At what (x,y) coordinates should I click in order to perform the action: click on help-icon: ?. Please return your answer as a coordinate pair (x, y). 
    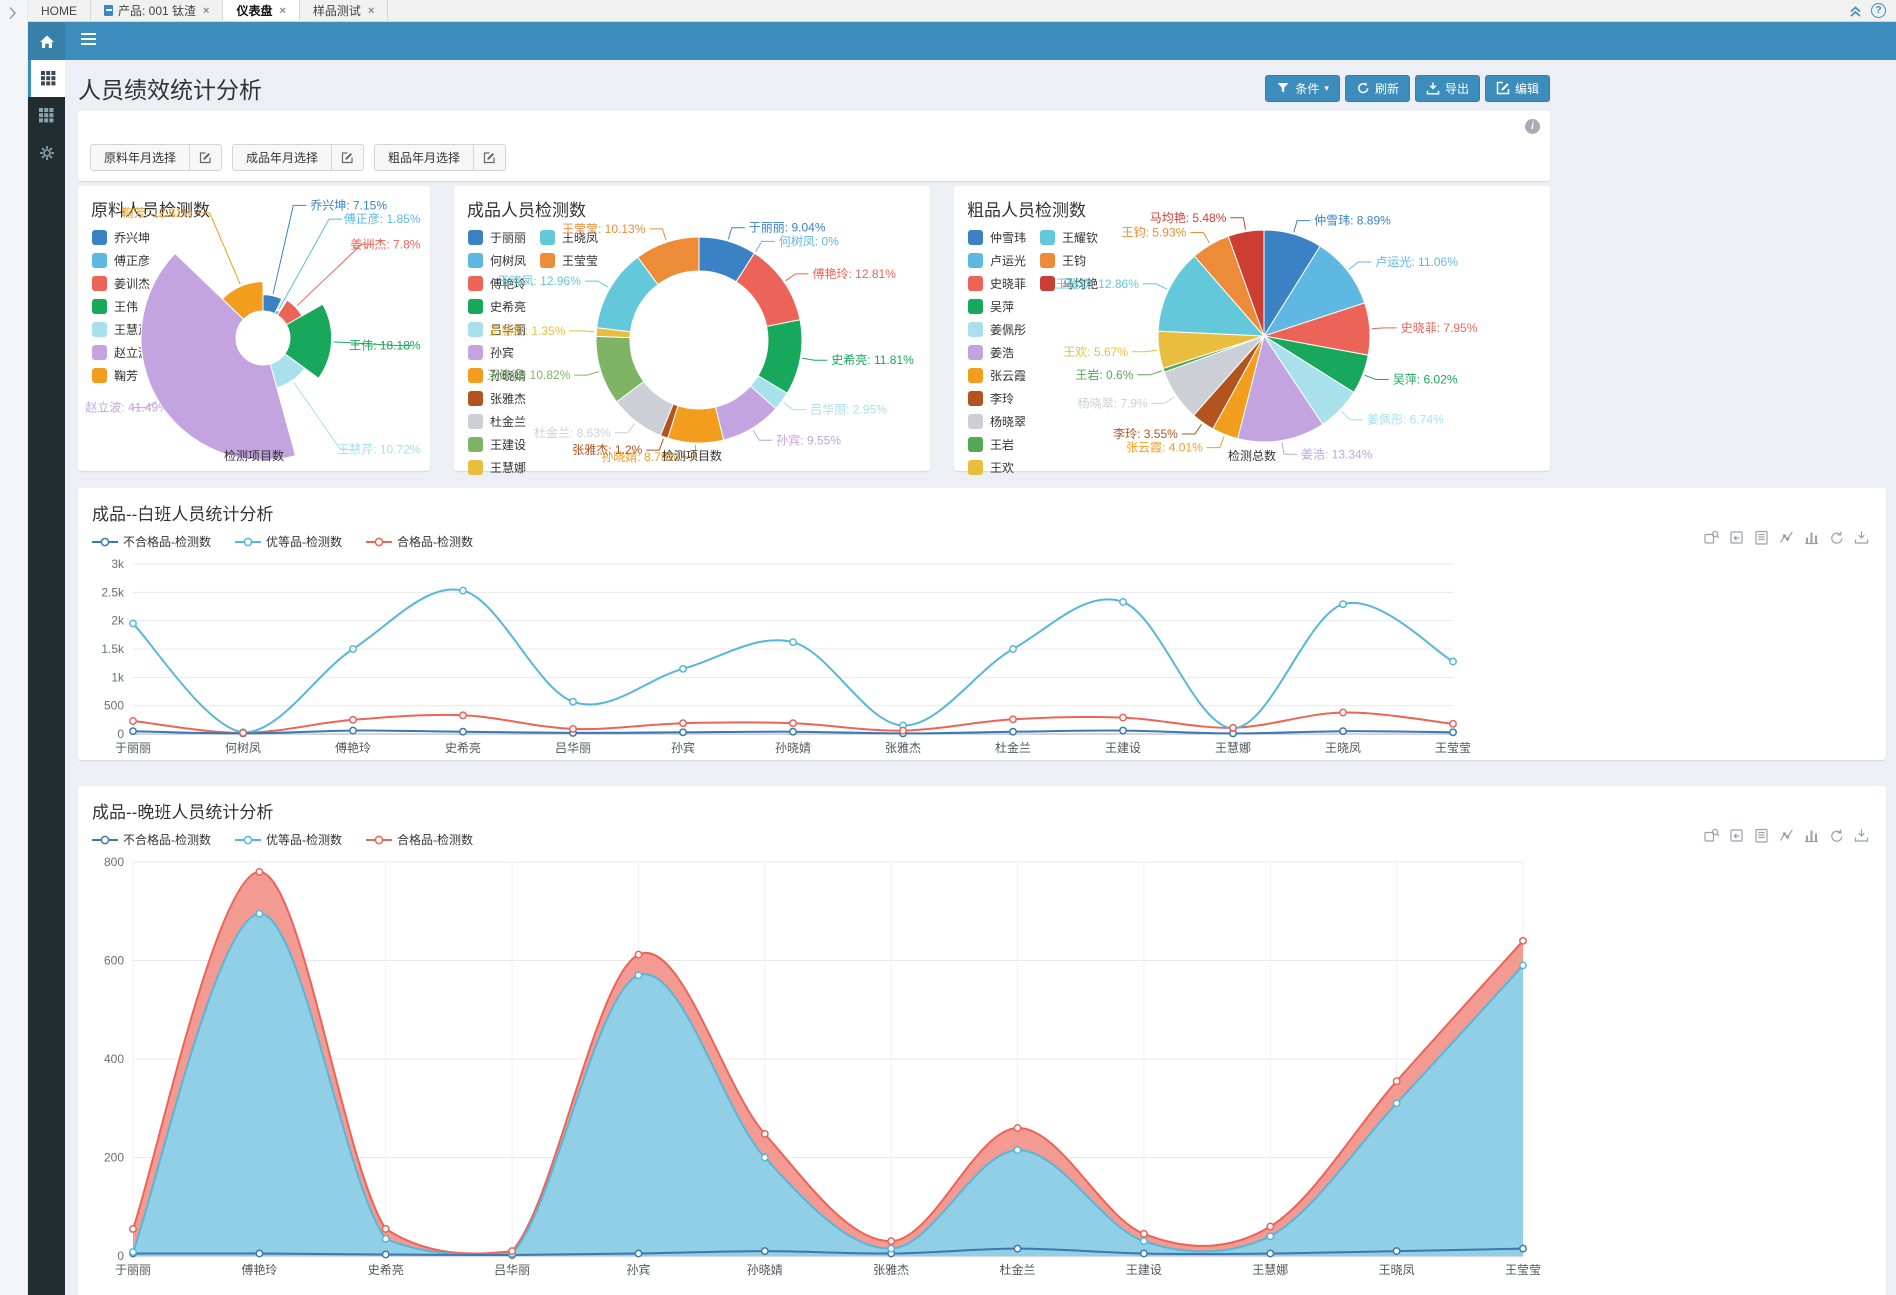
    Looking at the image, I should click on (1878, 10).